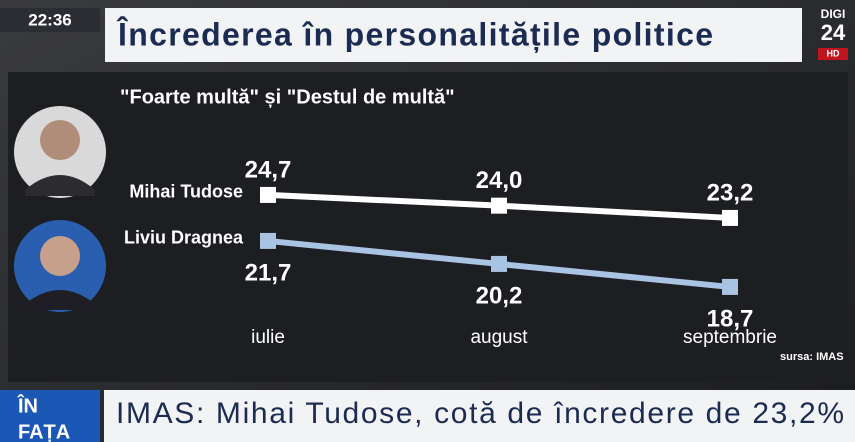 Image resolution: width=855 pixels, height=442 pixels. Describe the element at coordinates (268, 169) in the screenshot. I see `data-label: 24,7` at that location.